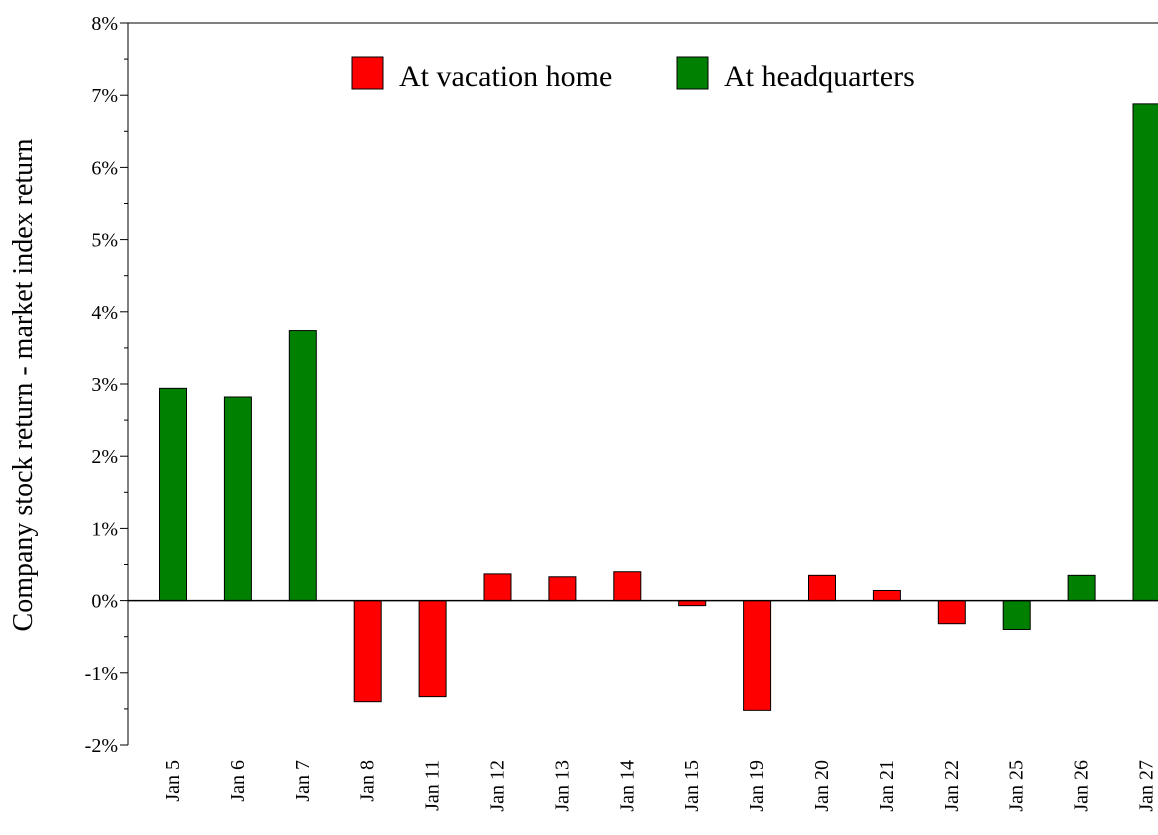  What do you see at coordinates (757, 786) in the screenshot?
I see `x-tick-label: Jan 19` at bounding box center [757, 786].